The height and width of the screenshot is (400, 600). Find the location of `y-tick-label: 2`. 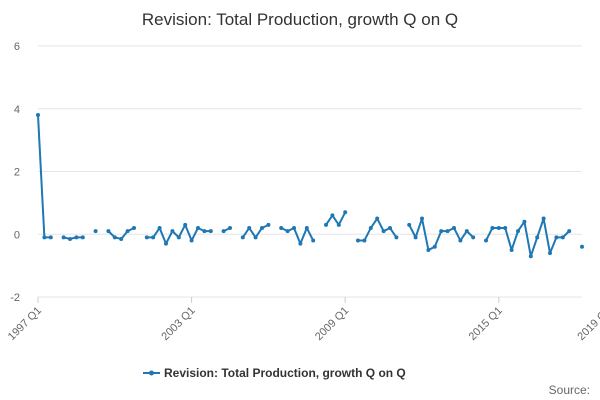

y-tick-label: 2 is located at coordinates (17, 173).